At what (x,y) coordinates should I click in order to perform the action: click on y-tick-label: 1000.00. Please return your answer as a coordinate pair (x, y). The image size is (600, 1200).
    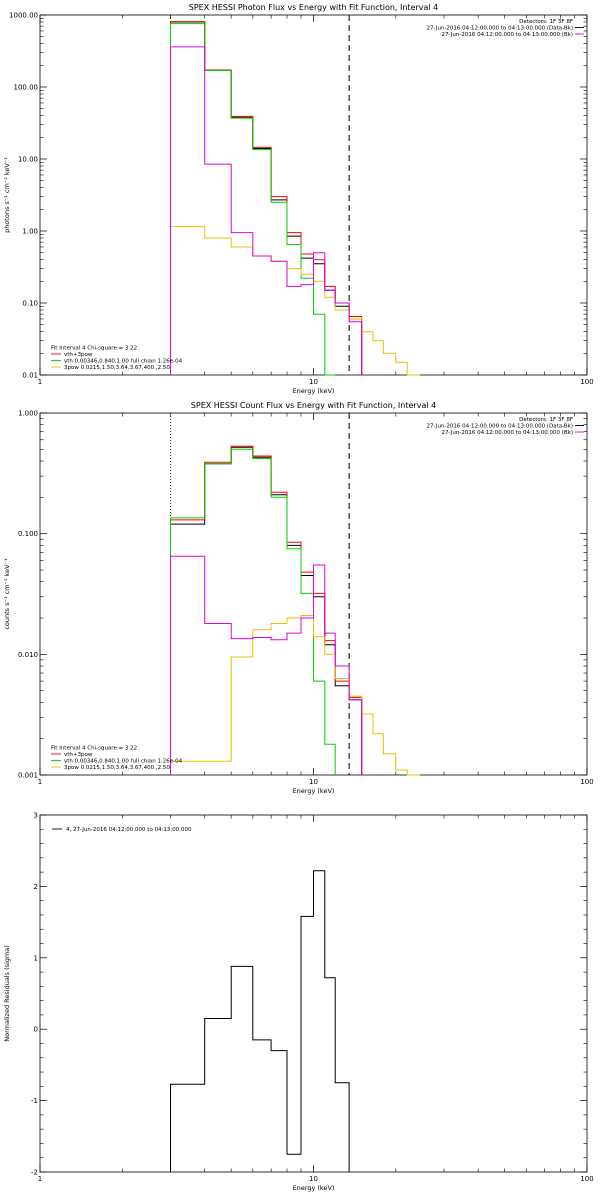
    Looking at the image, I should click on (23, 16).